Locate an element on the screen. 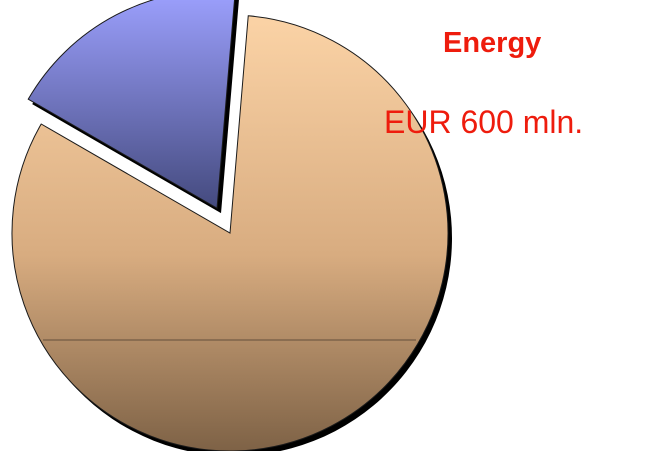  energy-label: Energy is located at coordinates (492, 43).